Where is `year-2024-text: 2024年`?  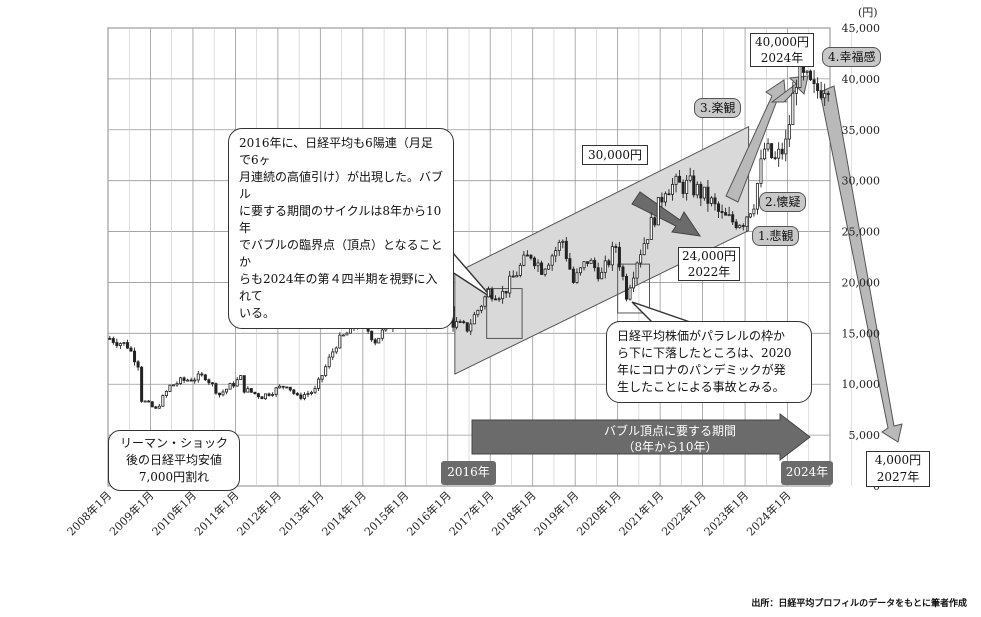 year-2024-text: 2024年 is located at coordinates (807, 472).